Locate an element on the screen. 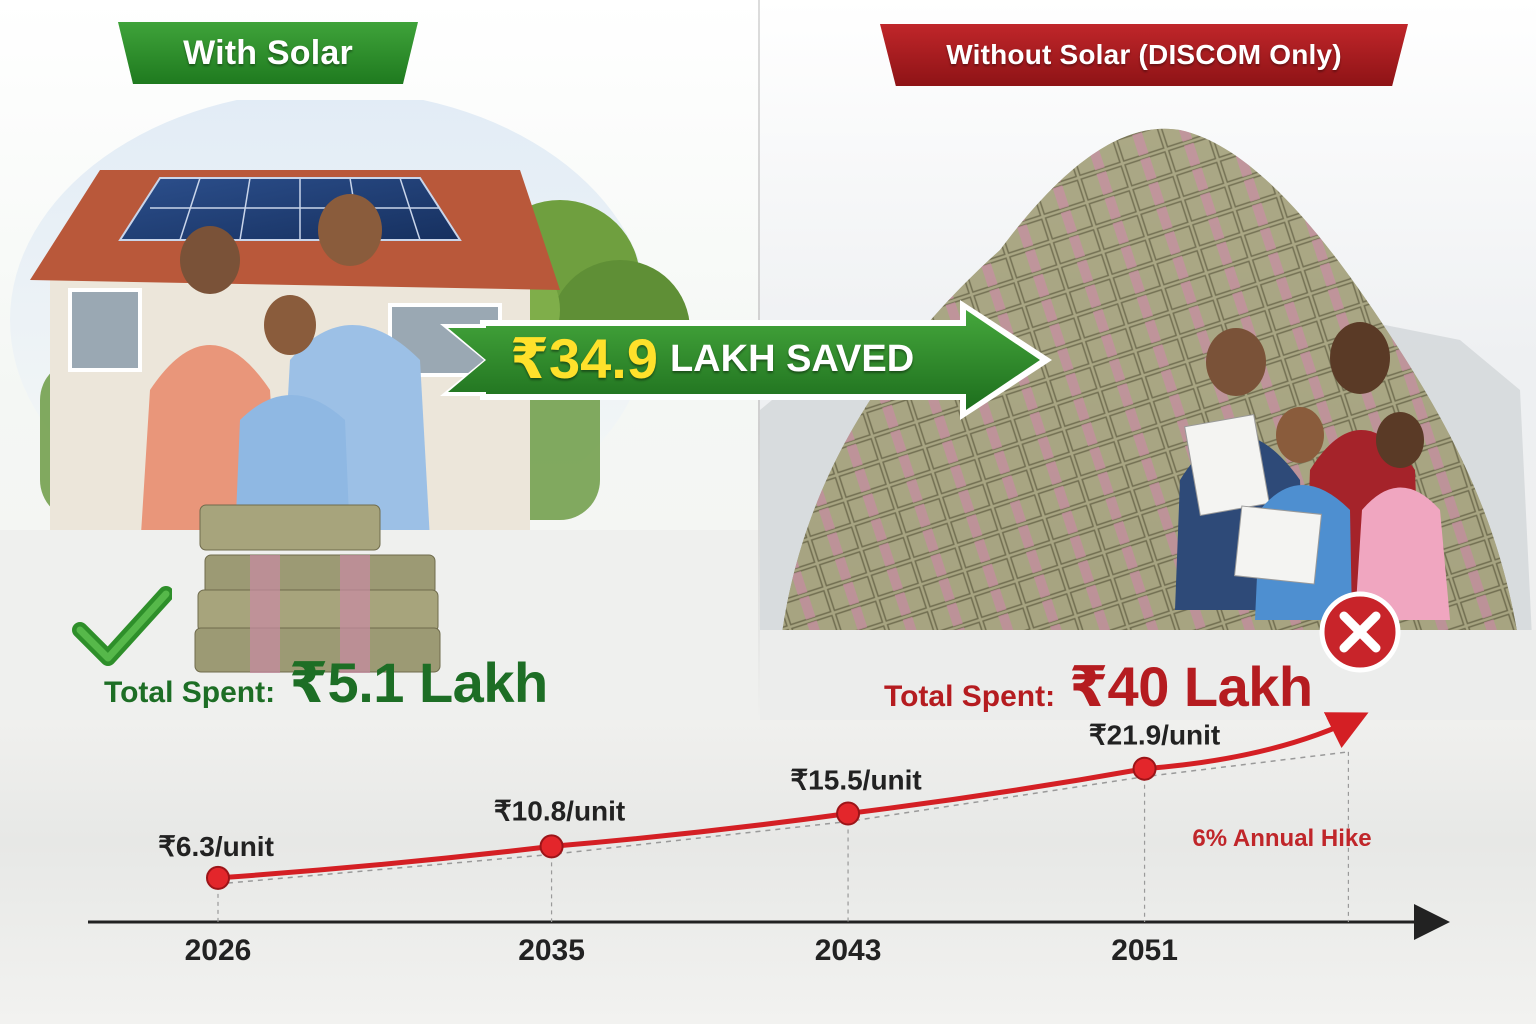 This screenshot has height=1024, width=1536. data-point-2043 is located at coordinates (848, 813).